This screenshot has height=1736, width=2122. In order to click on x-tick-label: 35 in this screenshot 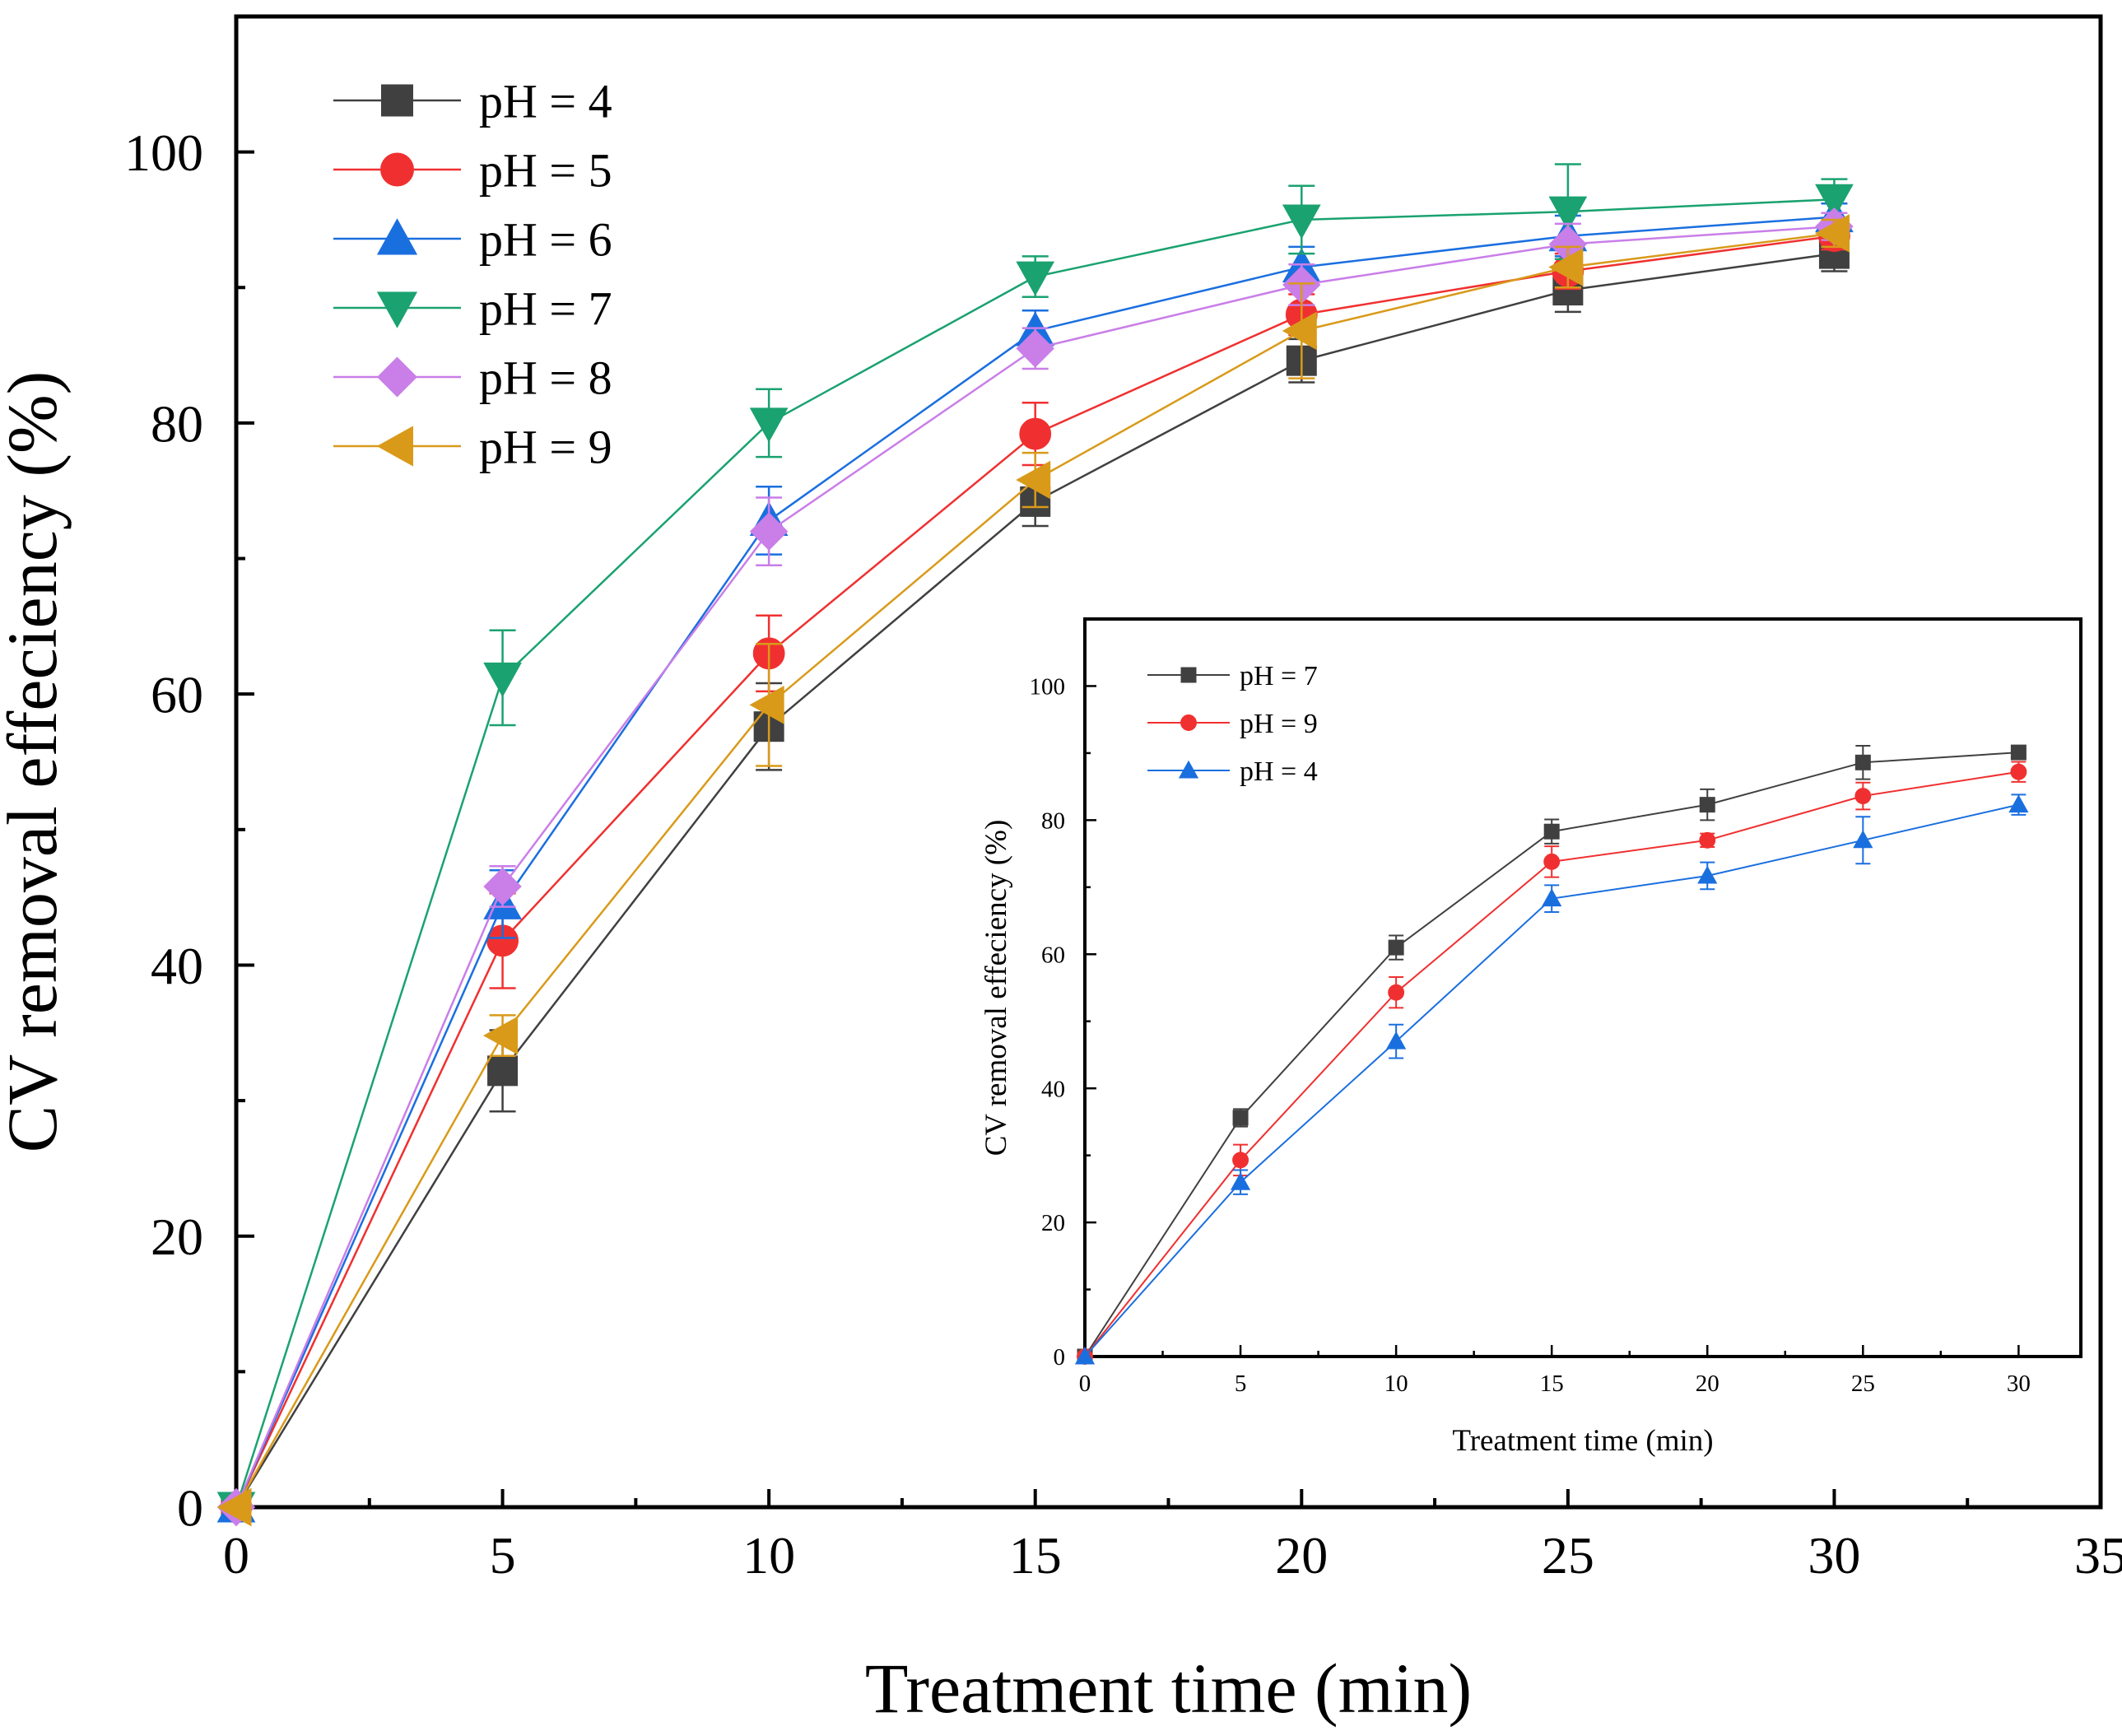, I will do `click(2098, 1555)`.